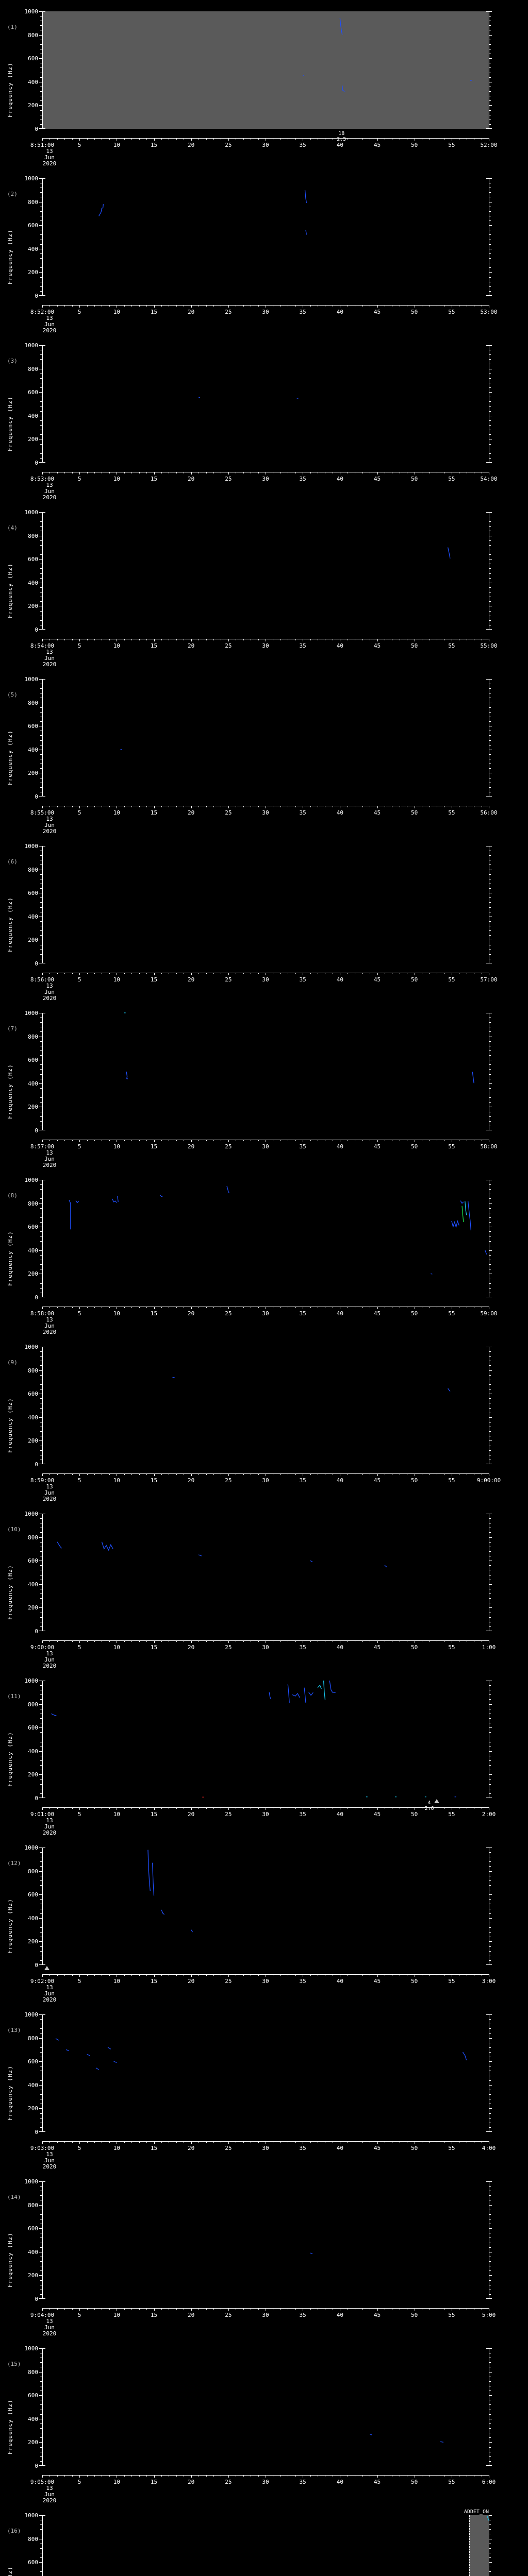 Image resolution: width=528 pixels, height=2576 pixels. I want to click on y-tick-label: 600, so click(33, 1895).